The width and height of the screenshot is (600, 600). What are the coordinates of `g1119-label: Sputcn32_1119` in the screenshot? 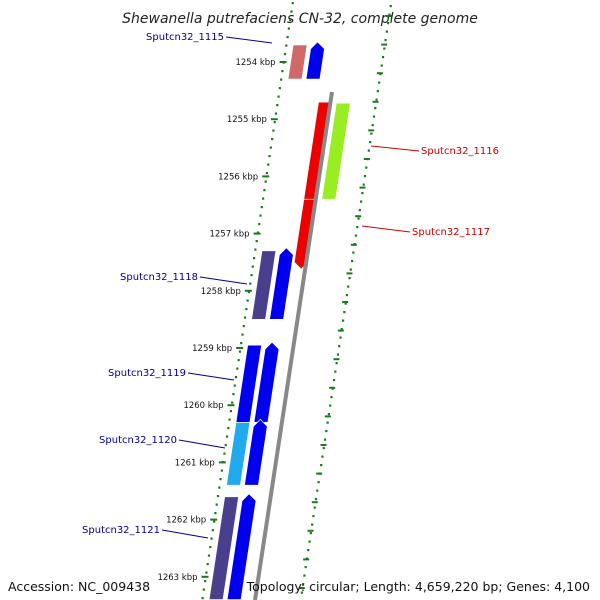 It's located at (147, 373).